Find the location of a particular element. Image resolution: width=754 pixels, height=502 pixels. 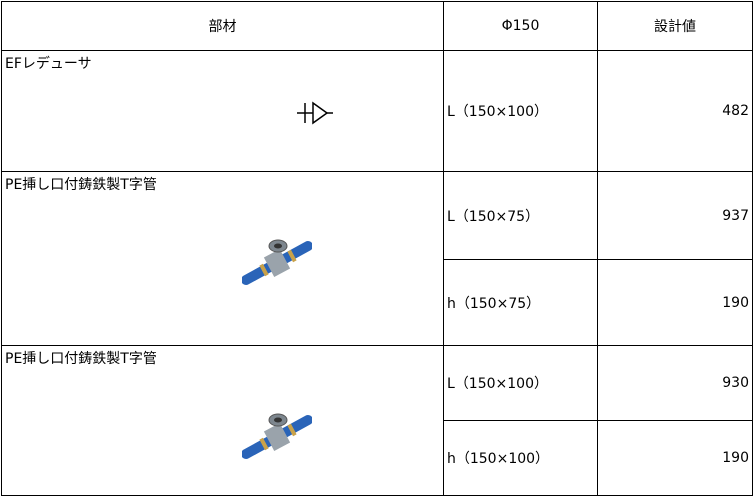

dimension-cell: h（150×75） is located at coordinates (520, 302).